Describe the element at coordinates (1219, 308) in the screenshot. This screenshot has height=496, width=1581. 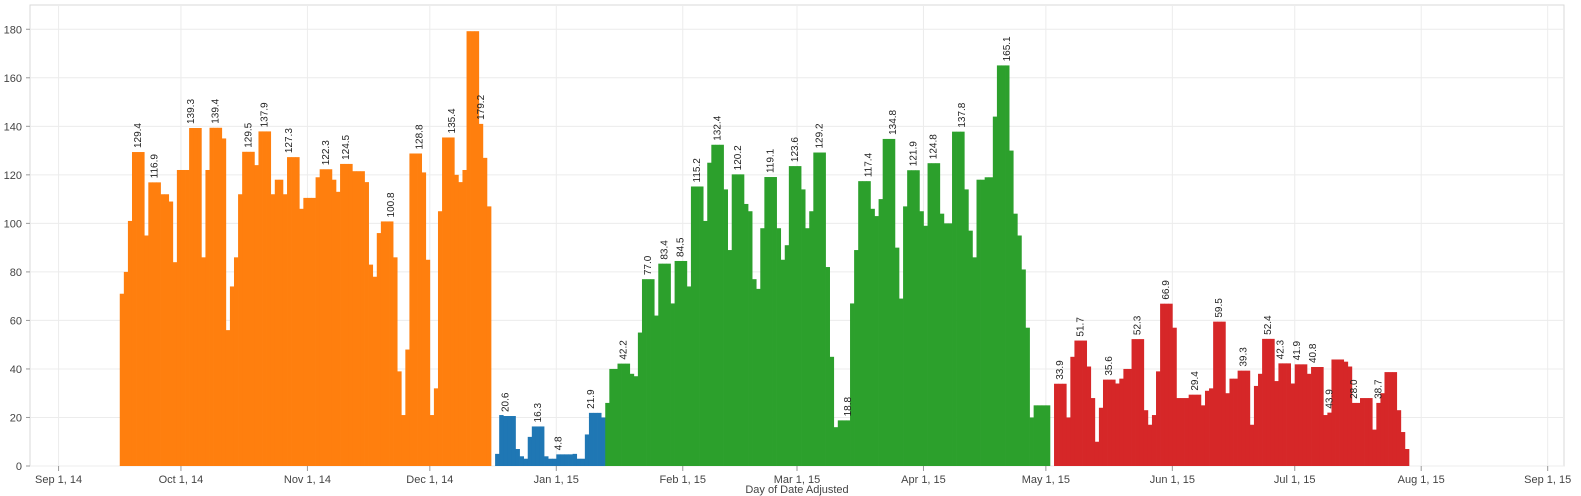
I see `bar-data-label: 59.5` at that location.